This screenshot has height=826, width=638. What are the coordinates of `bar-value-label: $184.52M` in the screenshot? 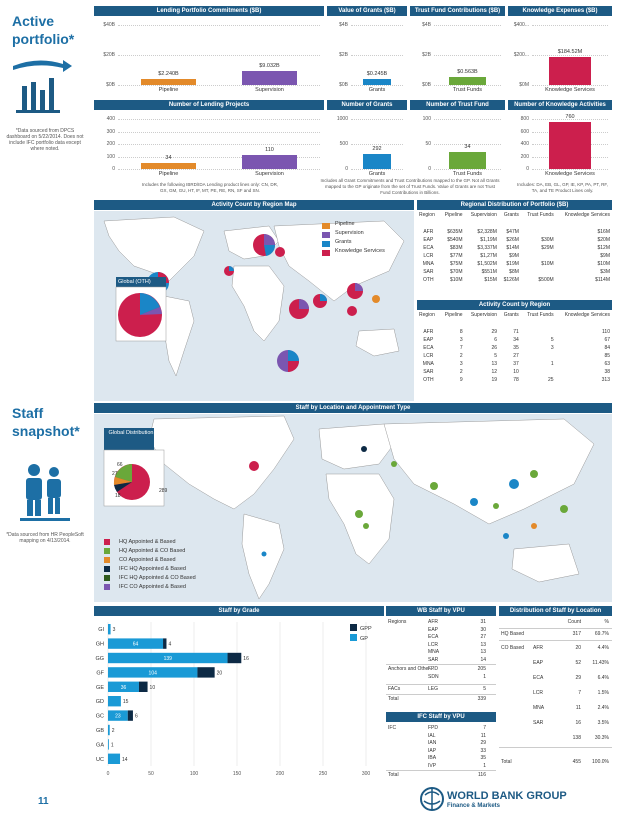 It's located at (570, 52).